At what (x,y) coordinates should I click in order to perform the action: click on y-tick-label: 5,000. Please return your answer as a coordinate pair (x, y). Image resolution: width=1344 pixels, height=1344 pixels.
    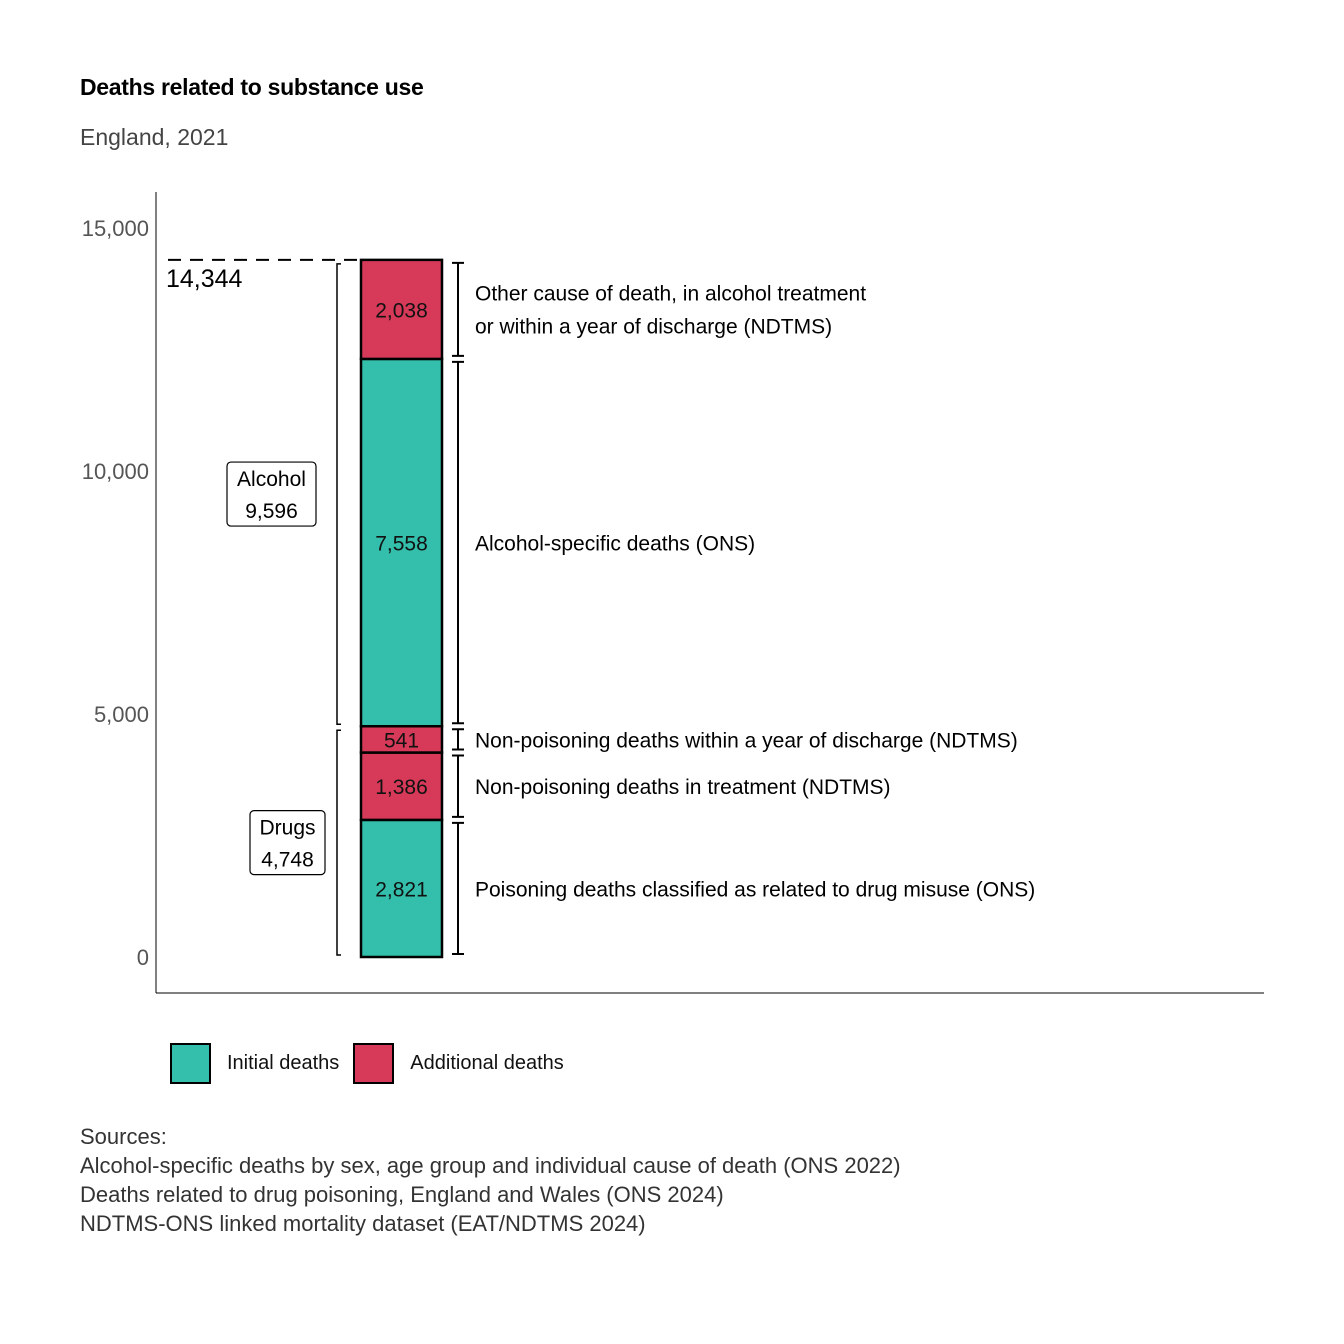
    Looking at the image, I should click on (121, 714).